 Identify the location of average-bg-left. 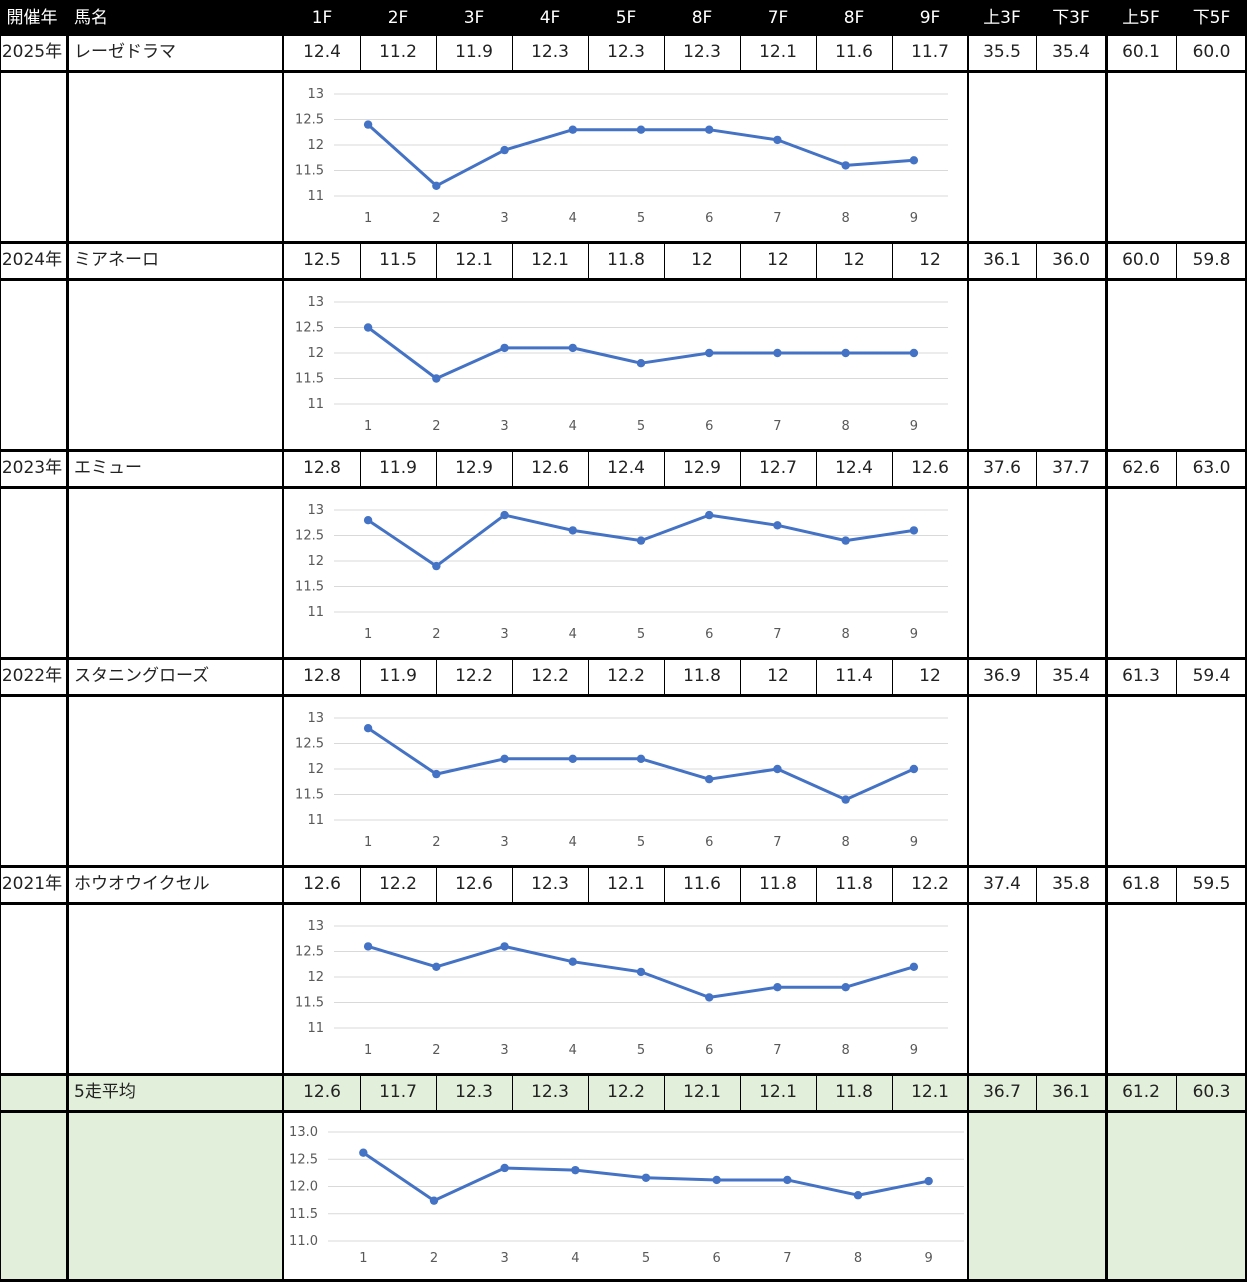
(142, 1178).